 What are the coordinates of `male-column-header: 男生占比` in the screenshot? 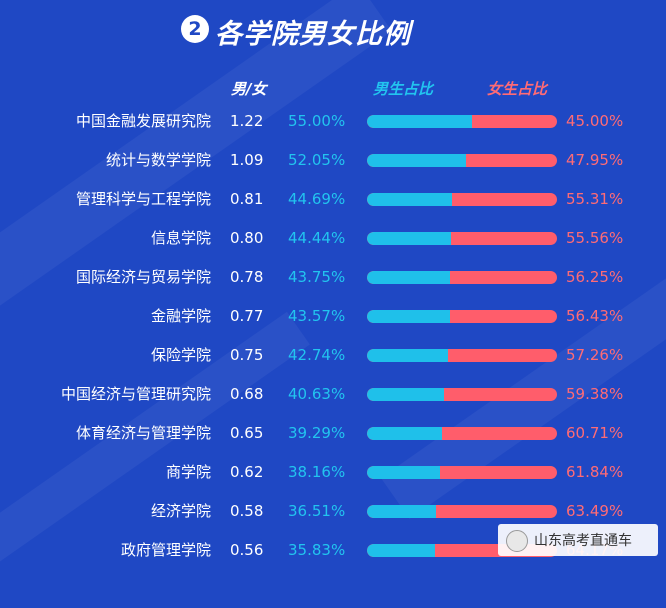 It's located at (403, 89).